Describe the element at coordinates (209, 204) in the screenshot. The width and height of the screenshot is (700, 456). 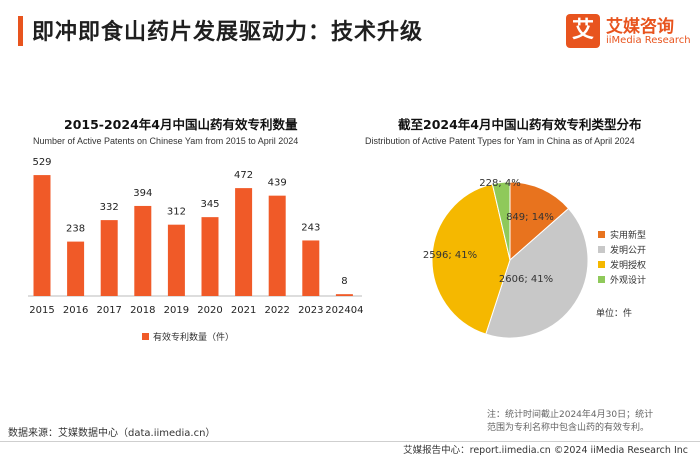
I see `bar-value-label: 345` at that location.